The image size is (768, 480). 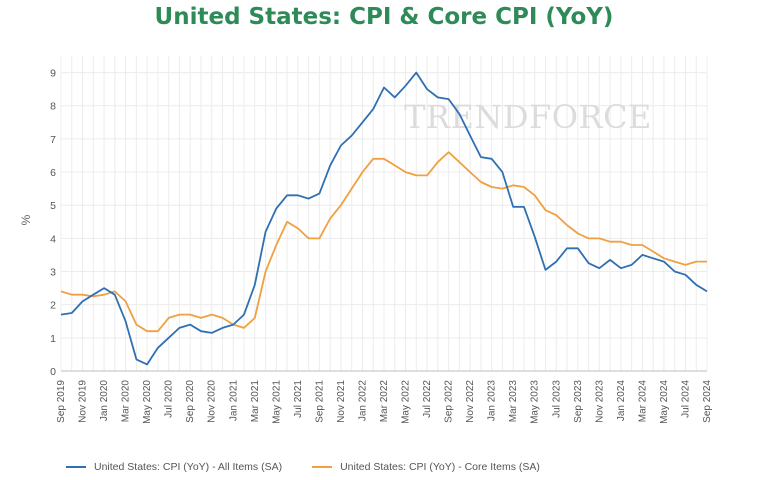 I want to click on y-tick-label: 4, so click(x=53, y=239).